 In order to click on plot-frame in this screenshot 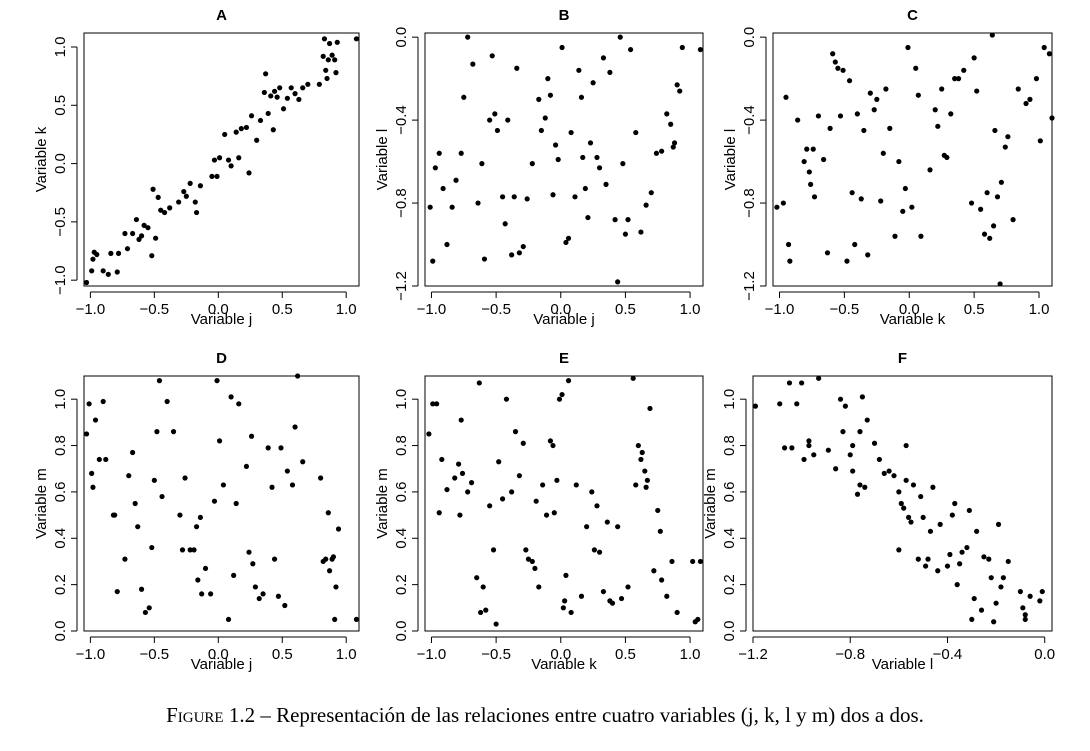, I will do `click(564, 503)`.